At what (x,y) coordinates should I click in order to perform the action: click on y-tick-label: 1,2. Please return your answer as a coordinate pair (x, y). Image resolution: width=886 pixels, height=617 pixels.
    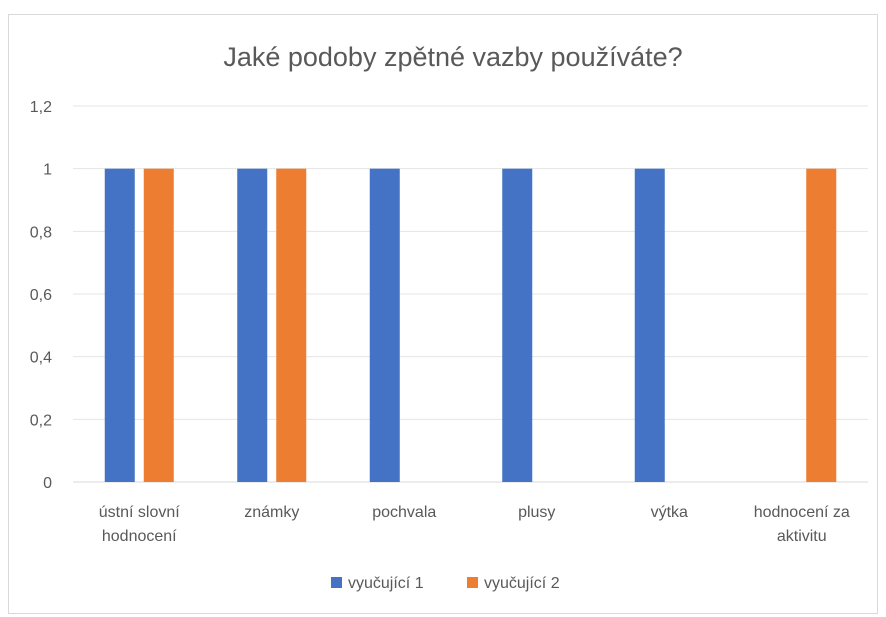
    Looking at the image, I should click on (41, 107).